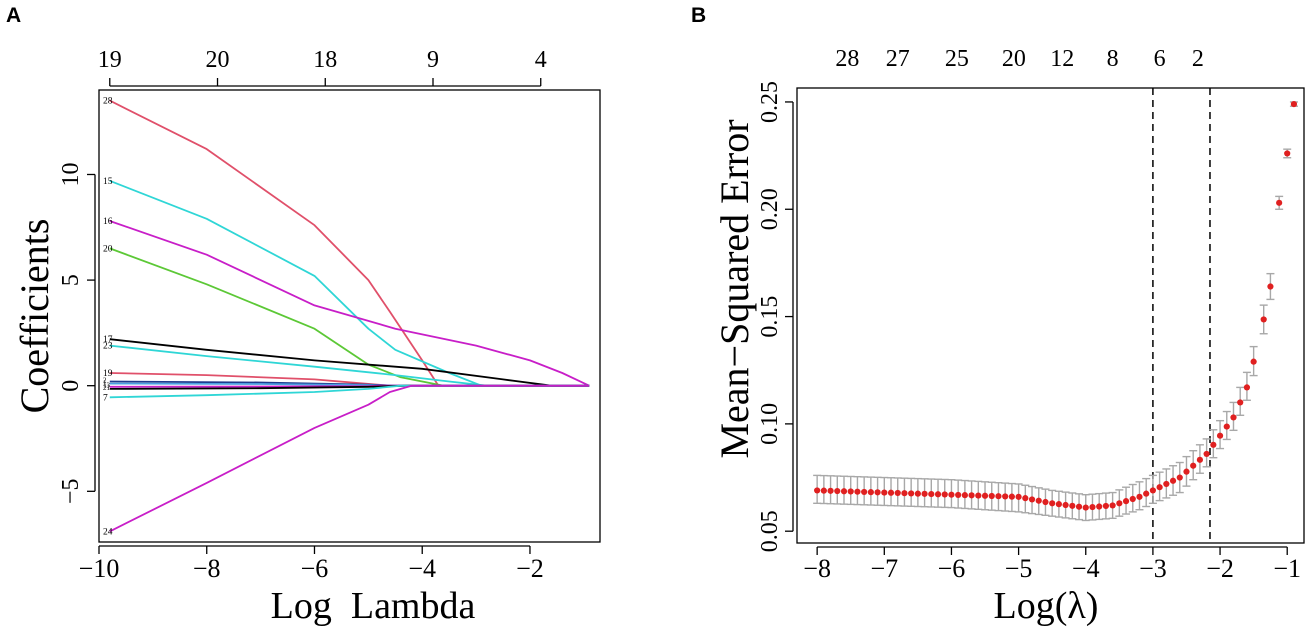 This screenshot has height=638, width=1307. Describe the element at coordinates (71, 492) in the screenshot. I see `y-tick-label-a-0: −5` at that location.